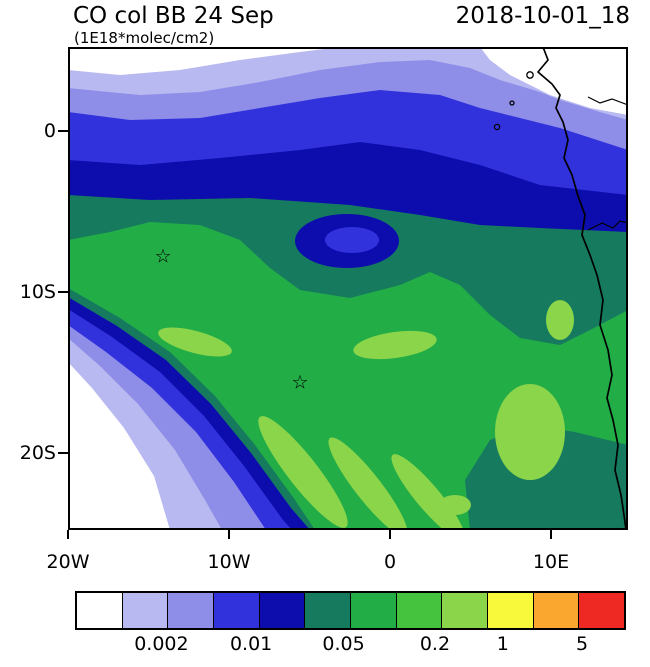 The image size is (650, 667). I want to click on island-principe, so click(512, 103).